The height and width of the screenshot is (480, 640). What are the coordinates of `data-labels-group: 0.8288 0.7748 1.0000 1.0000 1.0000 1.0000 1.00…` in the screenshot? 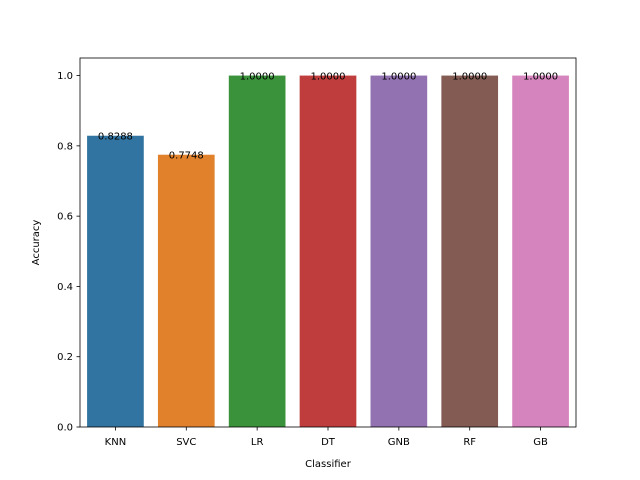 It's located at (328, 117).